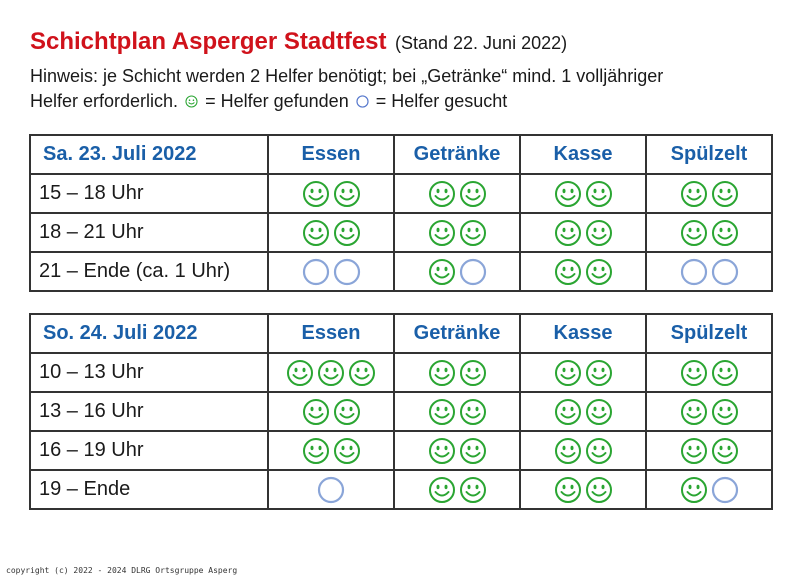  What do you see at coordinates (149, 154) in the screenshot?
I see `day-label: Sa. 23. Juli 2022` at bounding box center [149, 154].